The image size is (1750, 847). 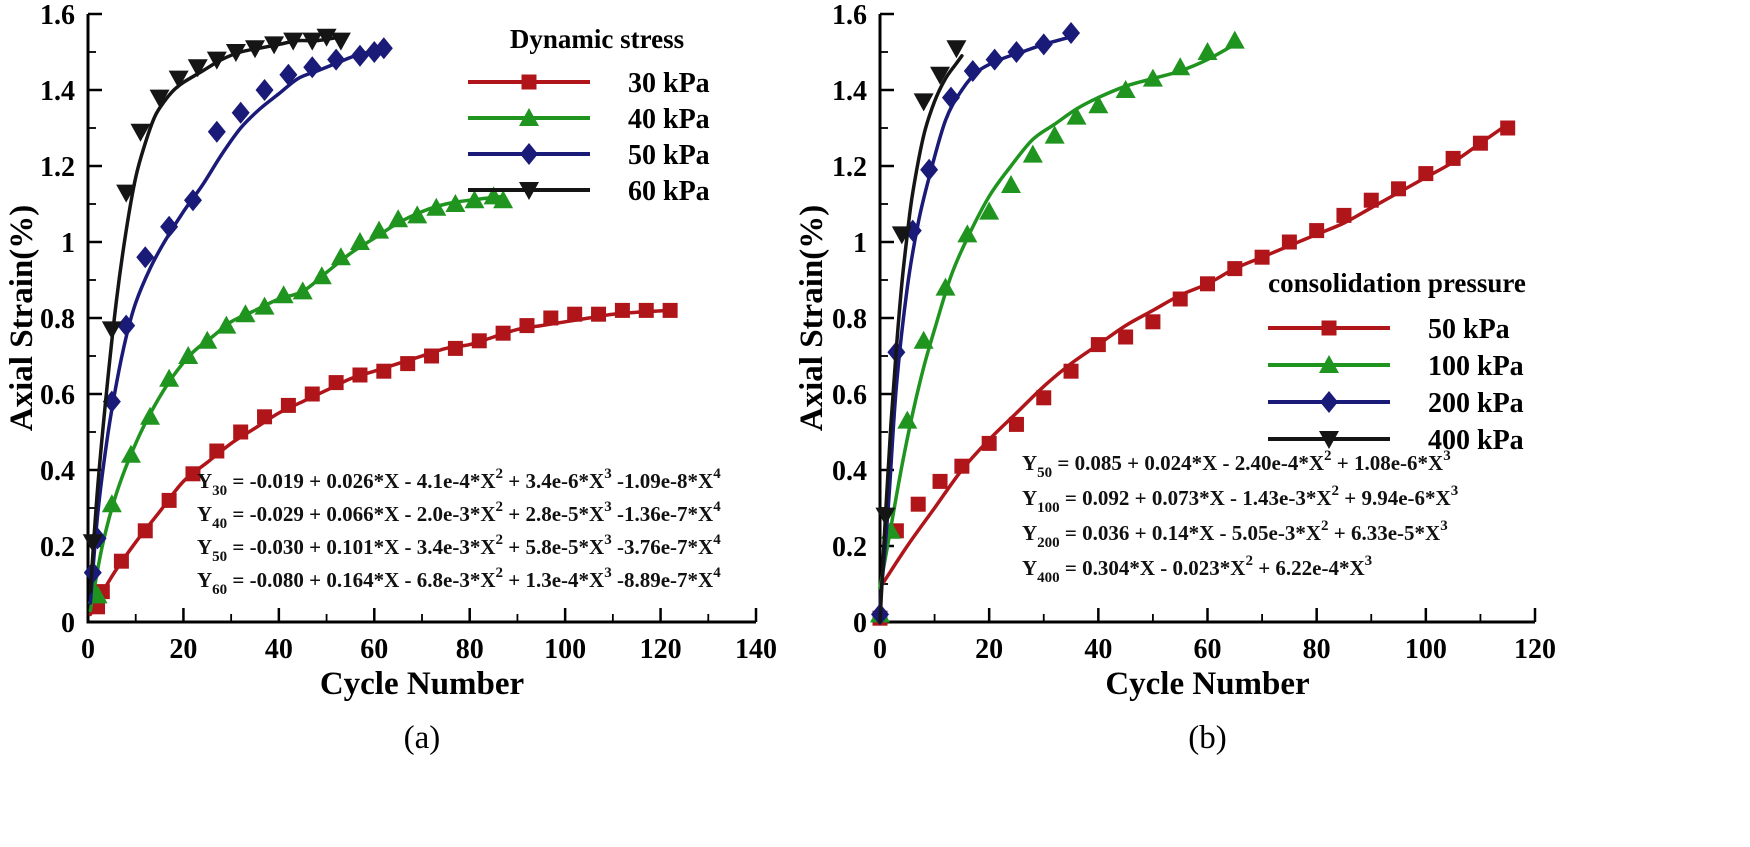 I want to click on y-axis-title: Axial Strain(%), so click(x=812, y=318).